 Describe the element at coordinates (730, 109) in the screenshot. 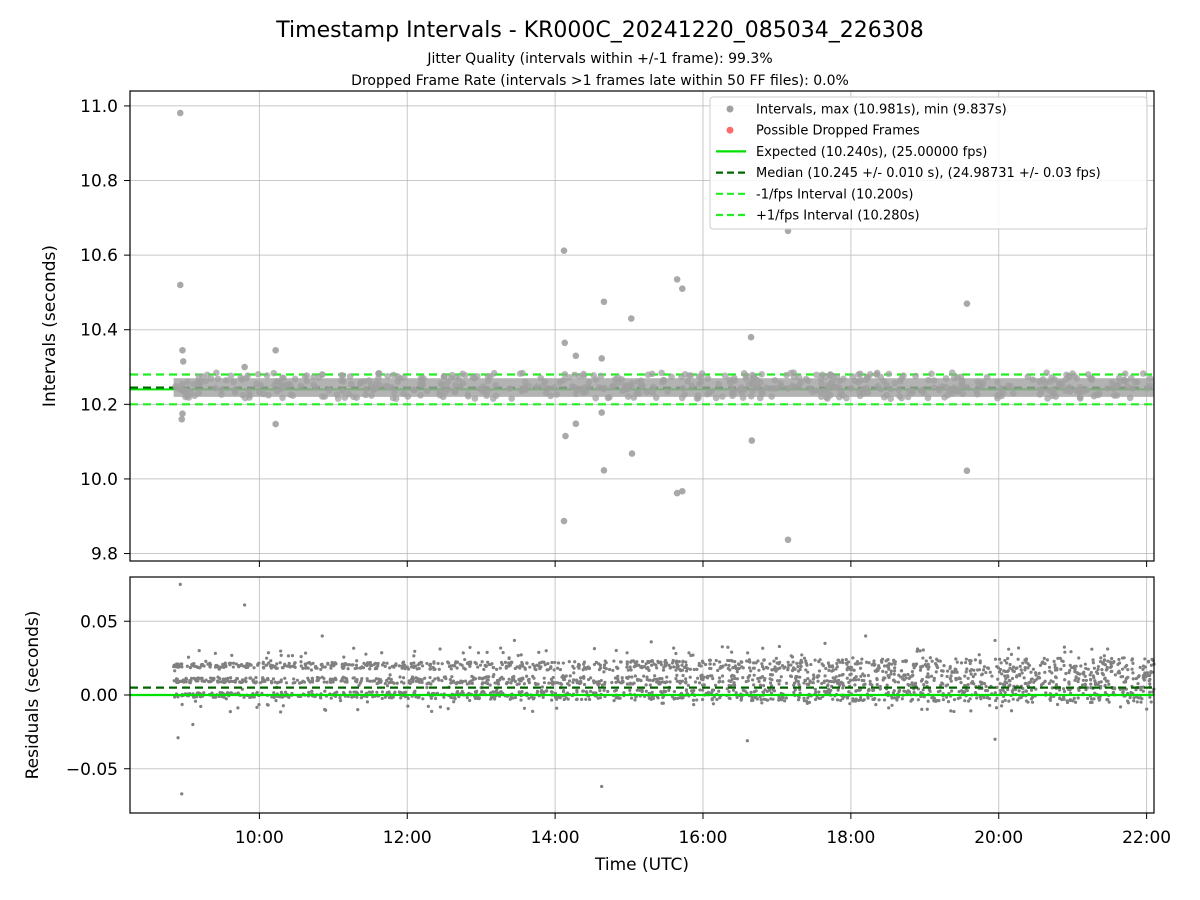

I see `legend-marker` at that location.